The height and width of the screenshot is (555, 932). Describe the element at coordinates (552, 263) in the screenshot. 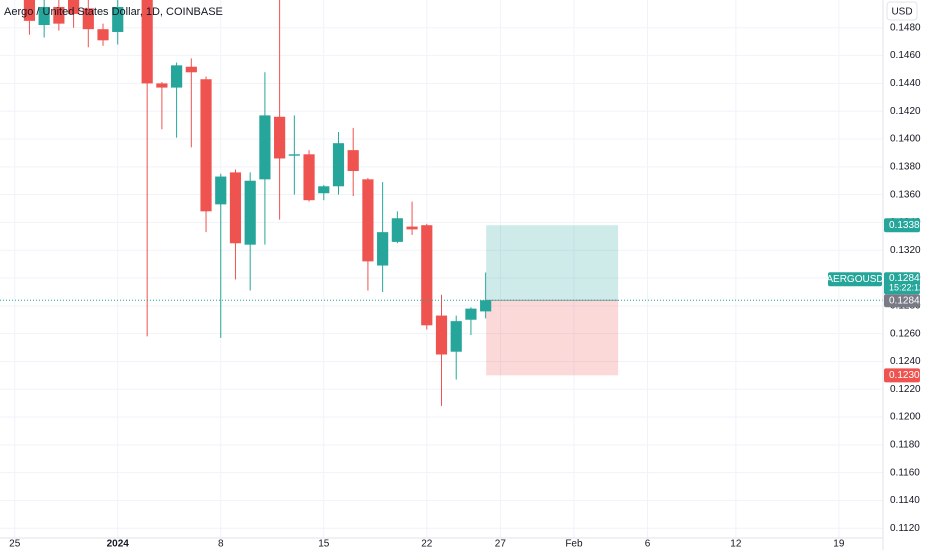

I see `profit-zone` at that location.